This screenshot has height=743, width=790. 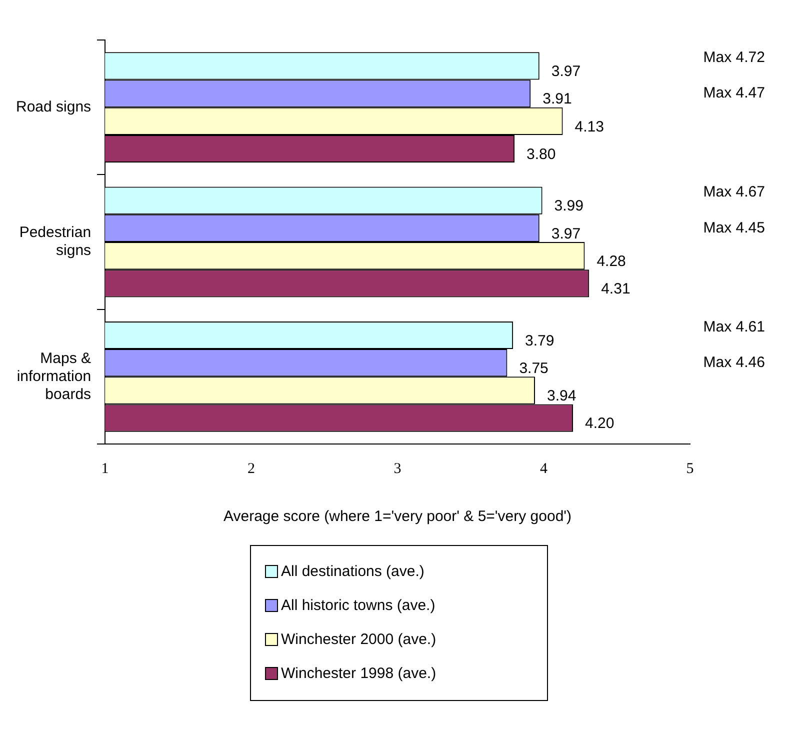 I want to click on legend-label: Winchester 1998 (ave.), so click(x=358, y=673).